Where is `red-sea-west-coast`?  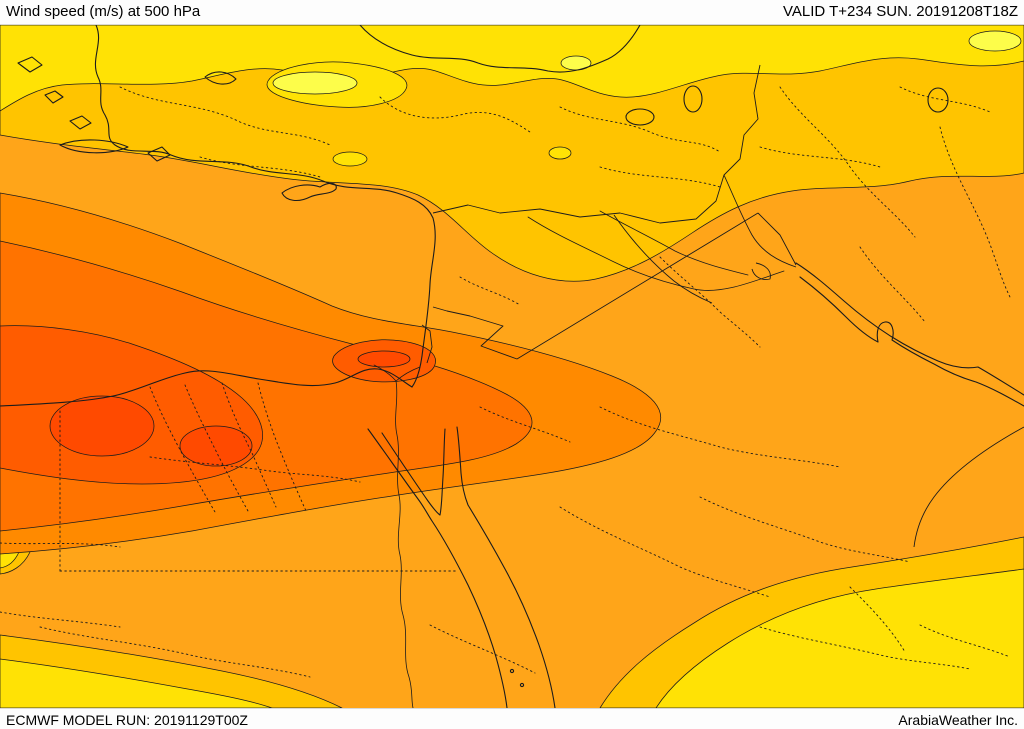
red-sea-west-coast is located at coordinates (437, 568).